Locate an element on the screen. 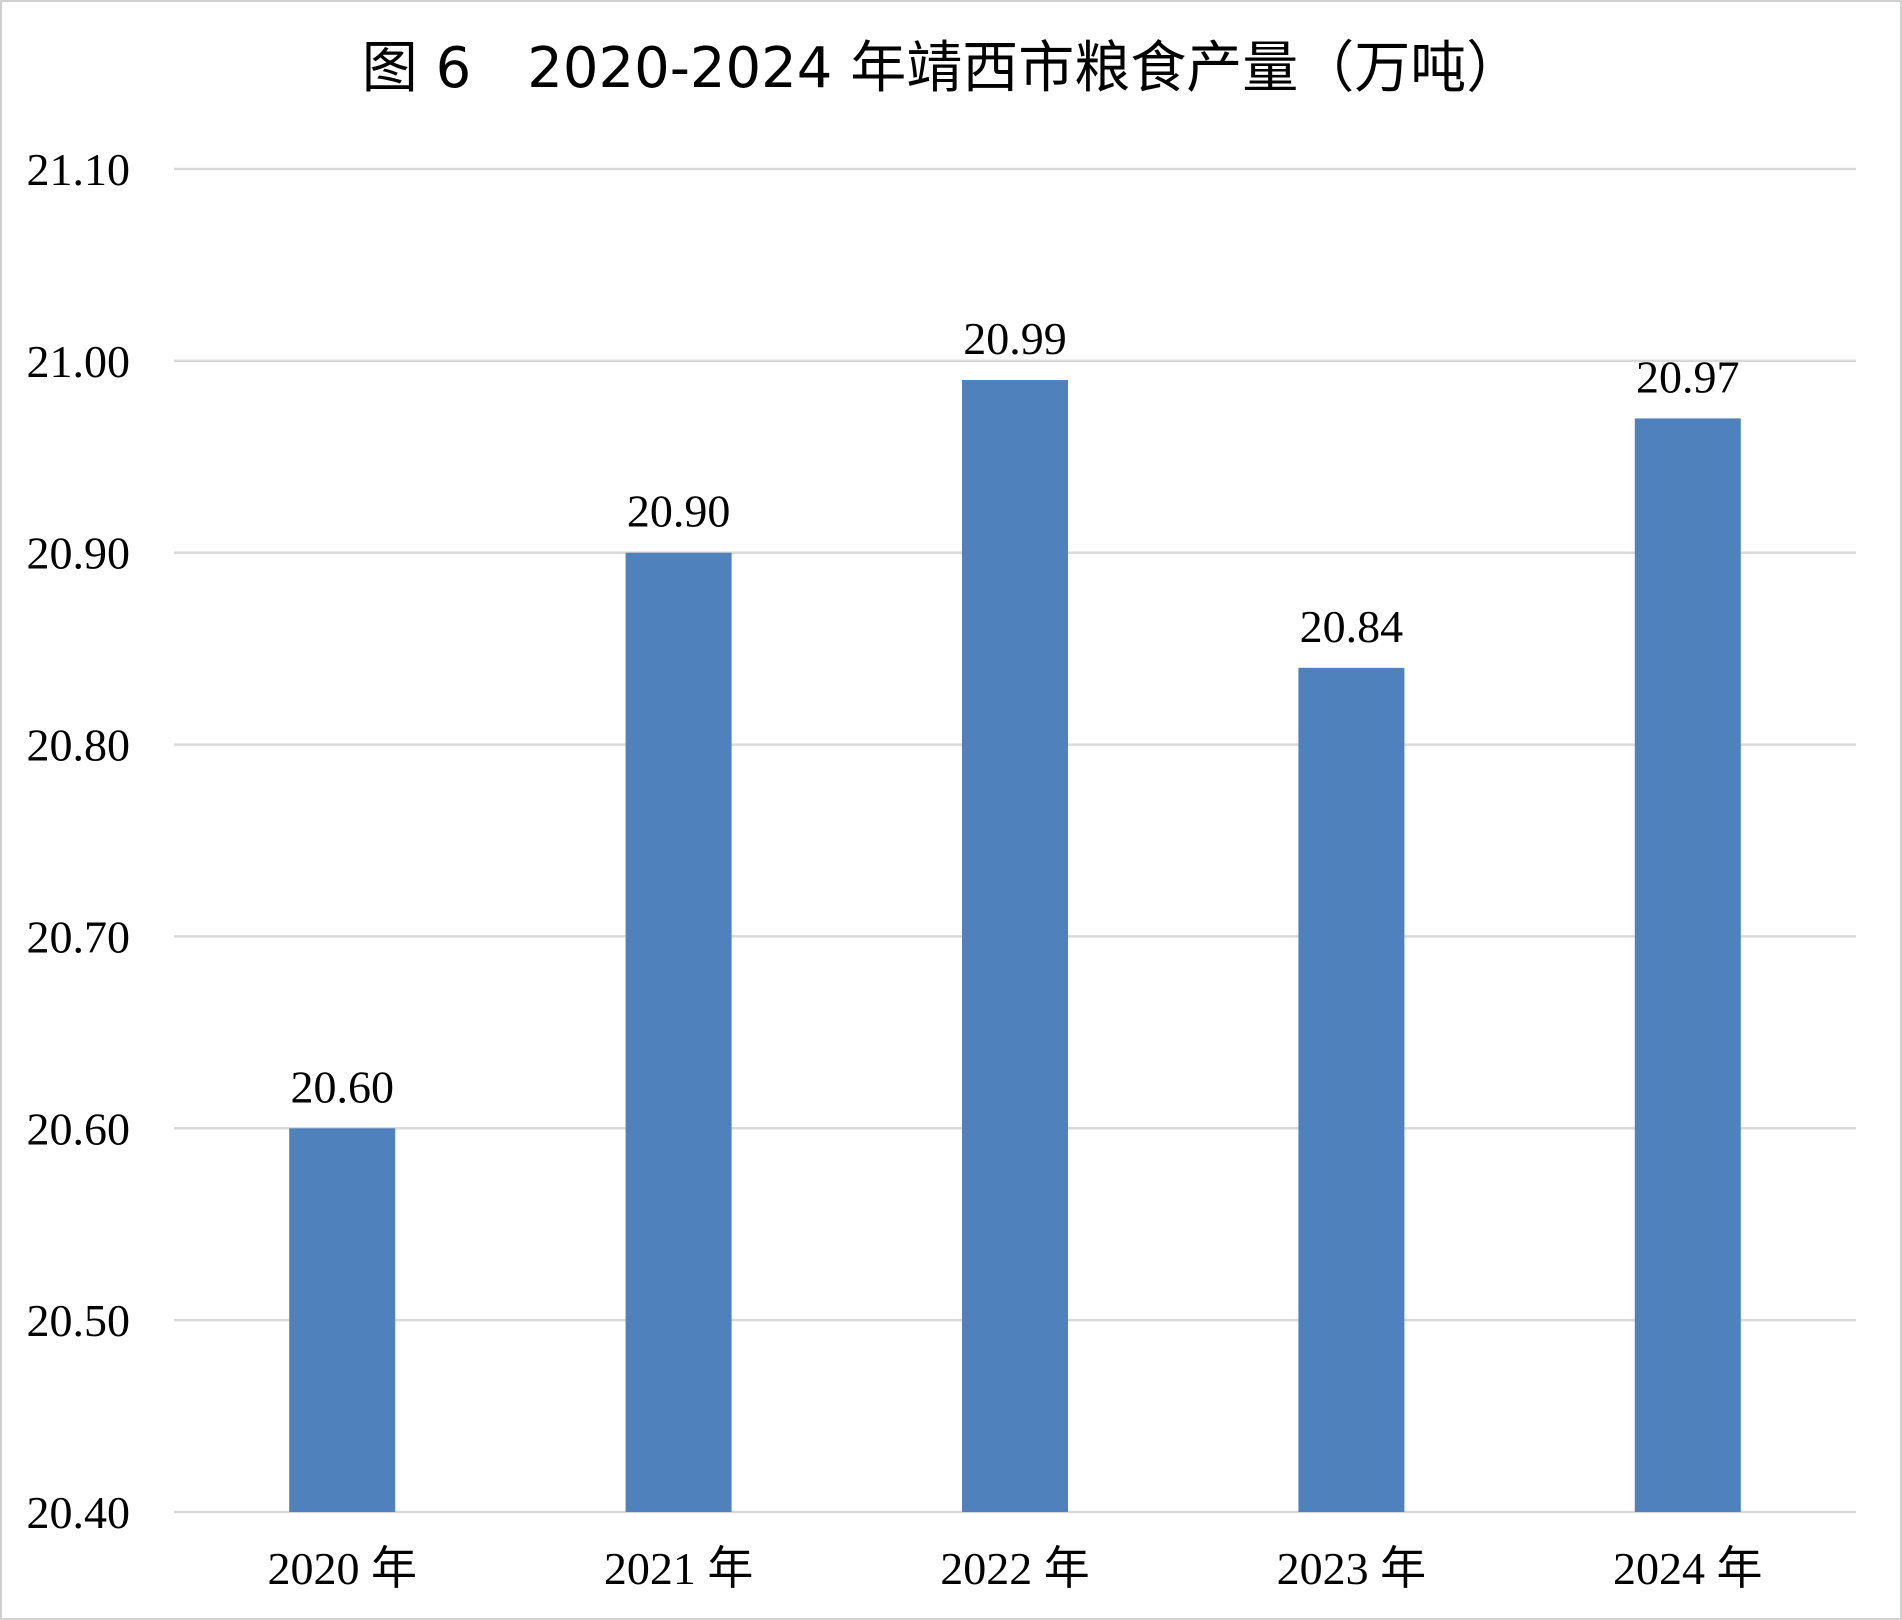 This screenshot has height=1620, width=1902. y-tick-label: 20.40 is located at coordinates (79, 1512).